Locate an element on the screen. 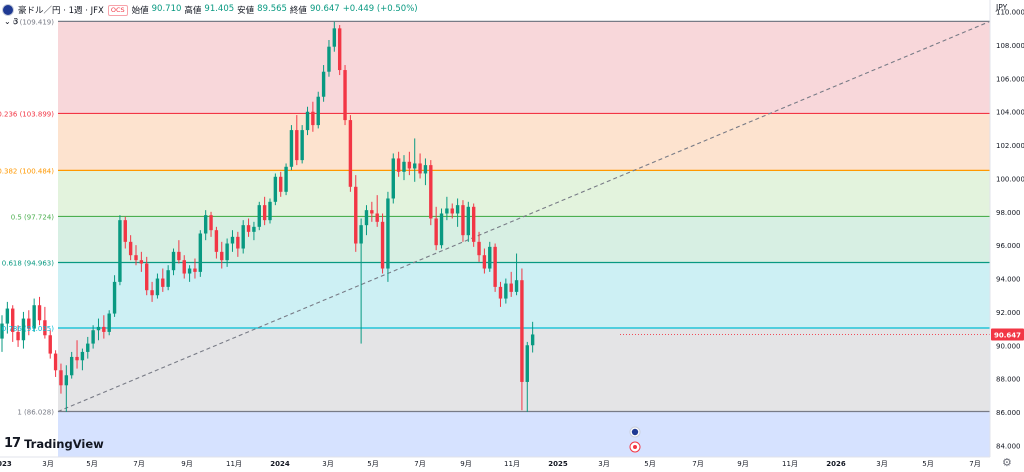  fib-label-1: 0.236 (103.899) is located at coordinates (27, 114).